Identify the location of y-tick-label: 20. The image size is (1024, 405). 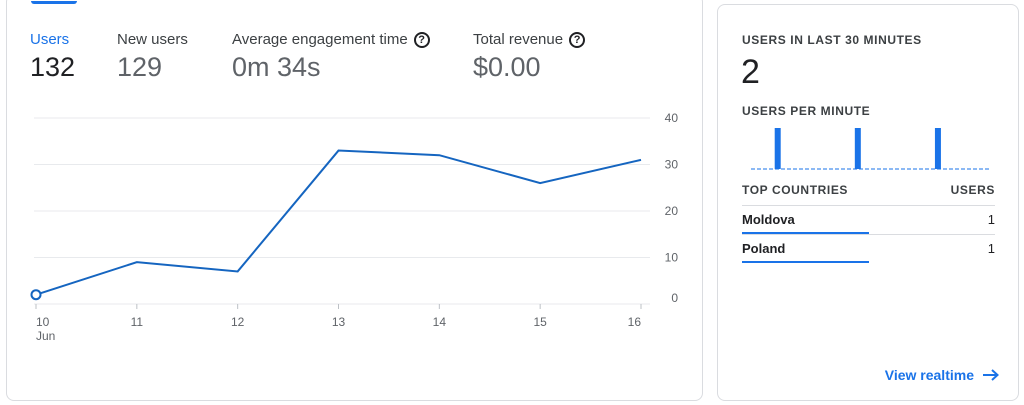
(672, 211).